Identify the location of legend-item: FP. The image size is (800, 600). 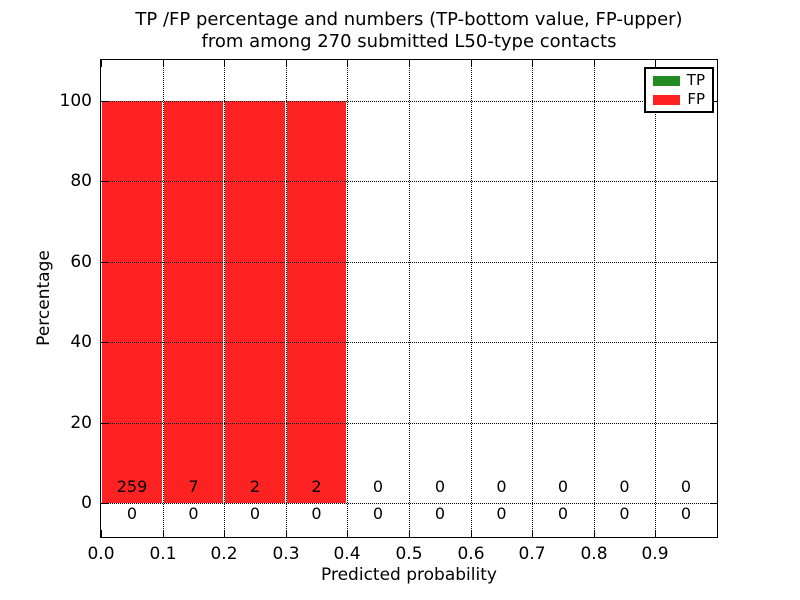
(679, 99).